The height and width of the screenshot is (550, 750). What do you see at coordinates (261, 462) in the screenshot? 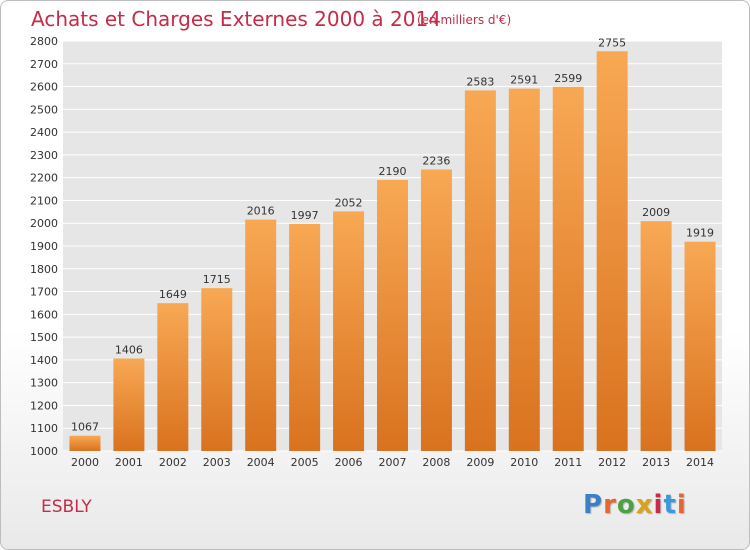
I see `x-tick-label: 2004` at bounding box center [261, 462].